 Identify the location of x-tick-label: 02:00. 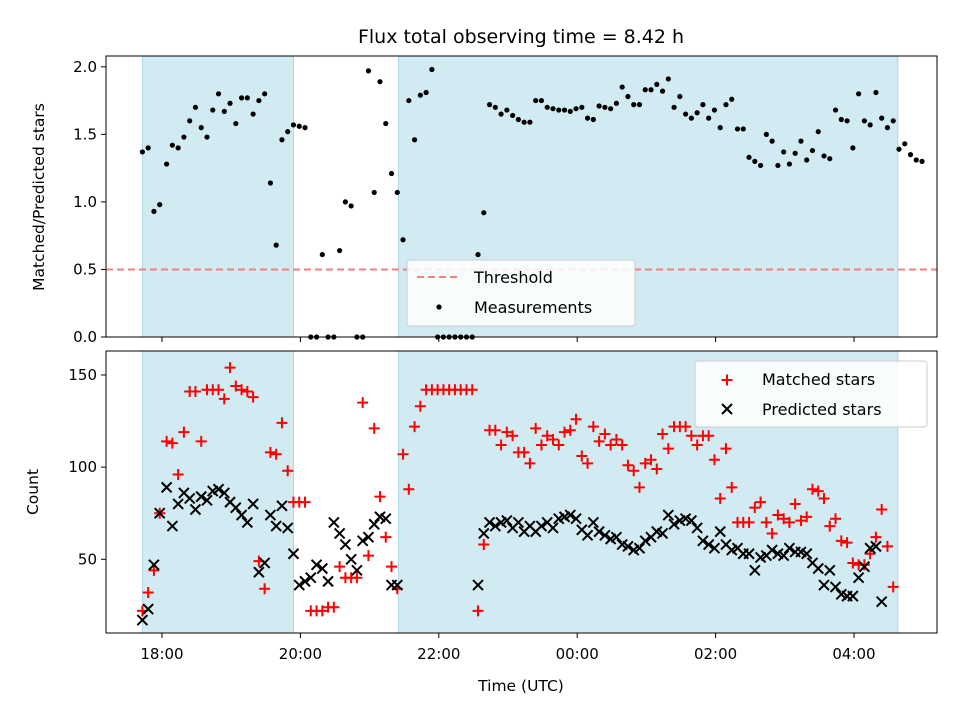
(715, 654).